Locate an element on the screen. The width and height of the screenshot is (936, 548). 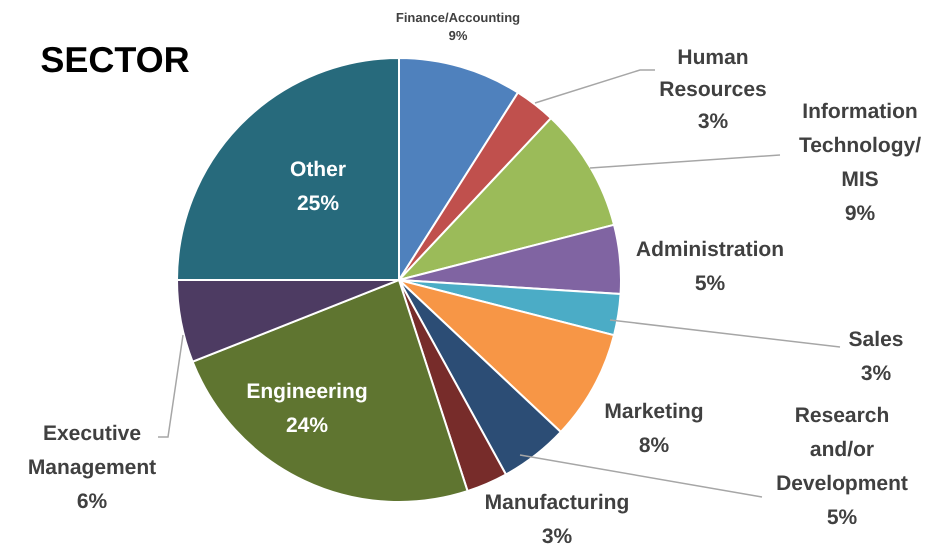
slice-label: Administration is located at coordinates (710, 249).